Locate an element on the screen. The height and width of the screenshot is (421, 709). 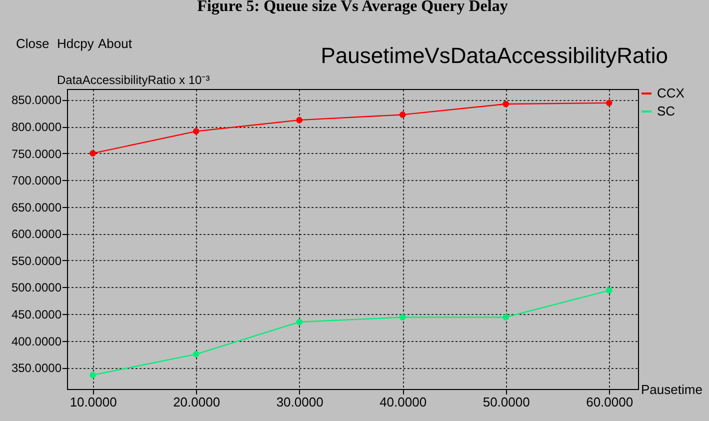
chart-title: PausetimeVsDataAccessibilityRatio is located at coordinates (494, 55).